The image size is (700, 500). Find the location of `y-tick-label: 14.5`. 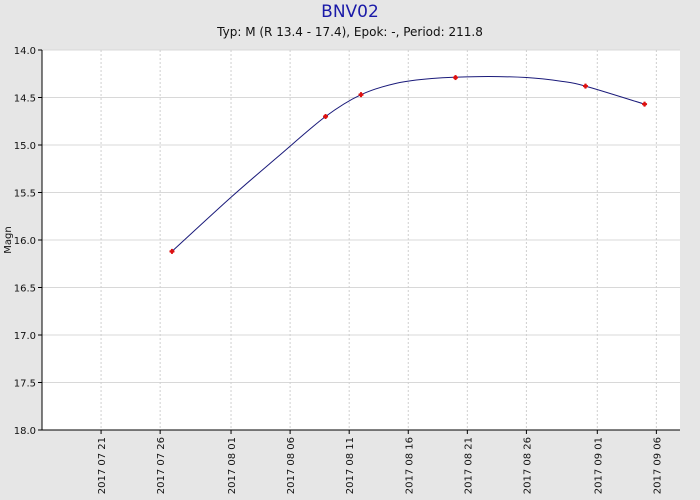

y-tick-label: 14.5 is located at coordinates (25, 99).